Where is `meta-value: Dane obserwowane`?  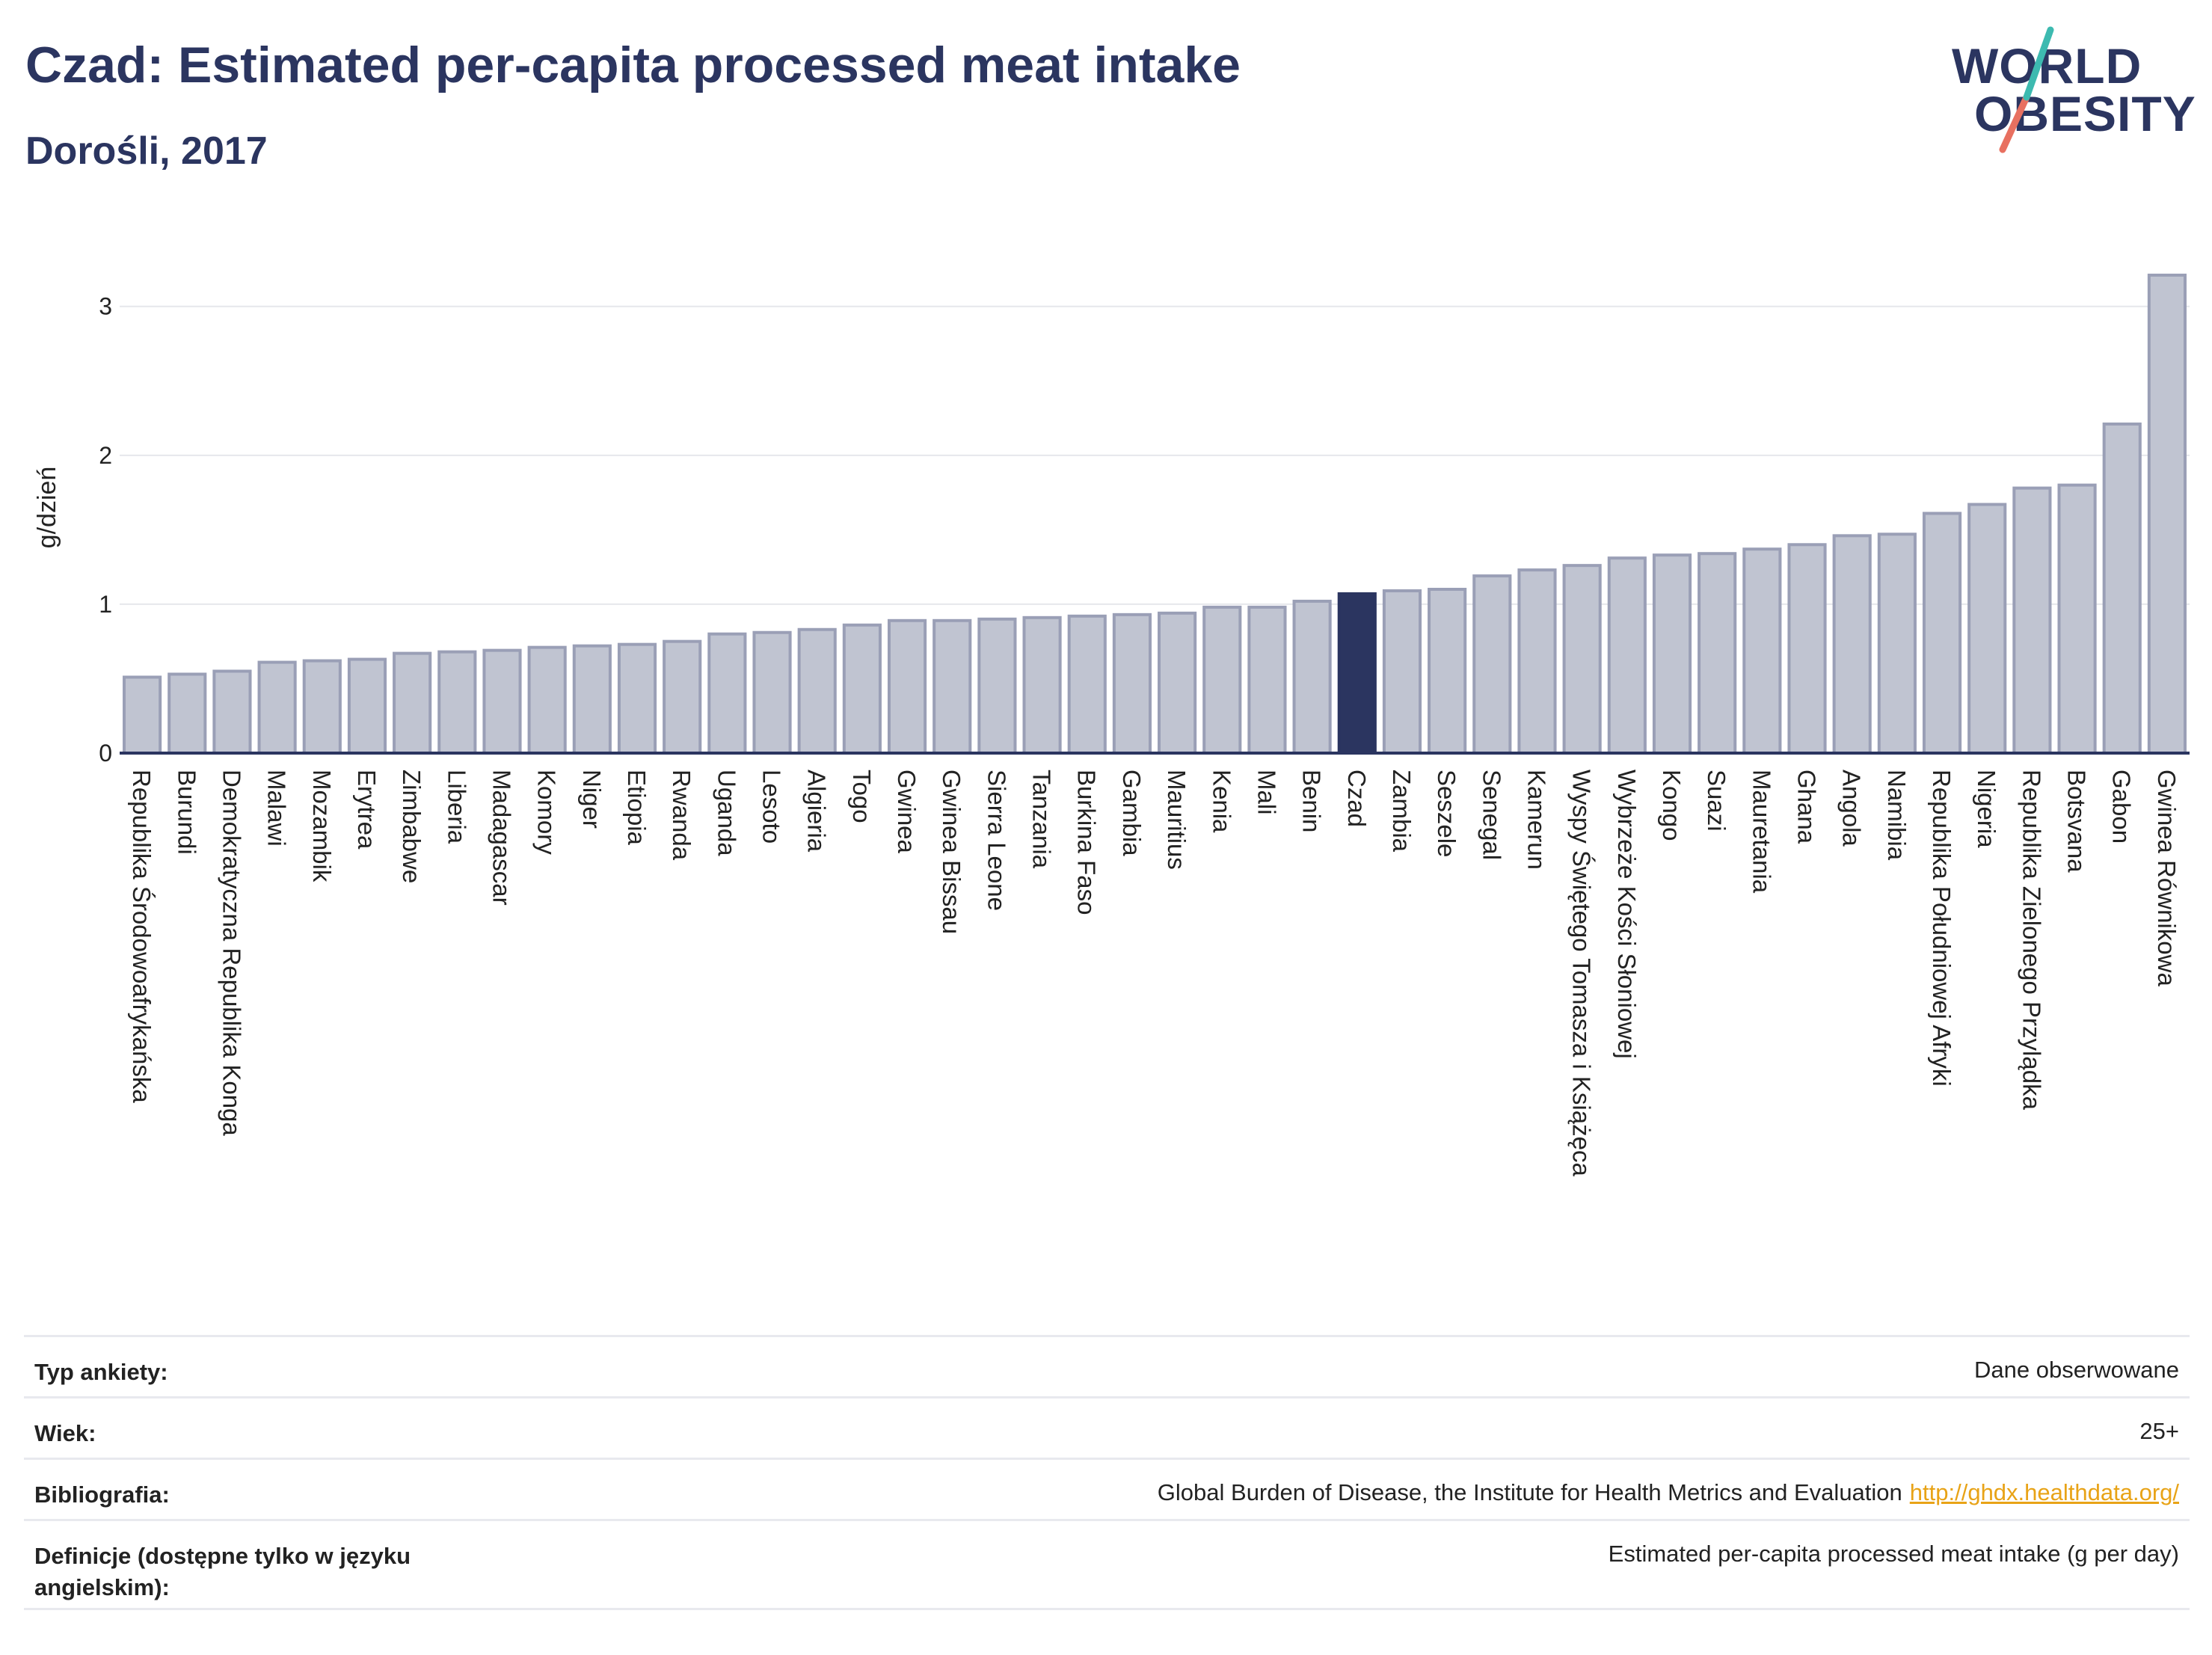 meta-value: Dane obserwowane is located at coordinates (2076, 1370).